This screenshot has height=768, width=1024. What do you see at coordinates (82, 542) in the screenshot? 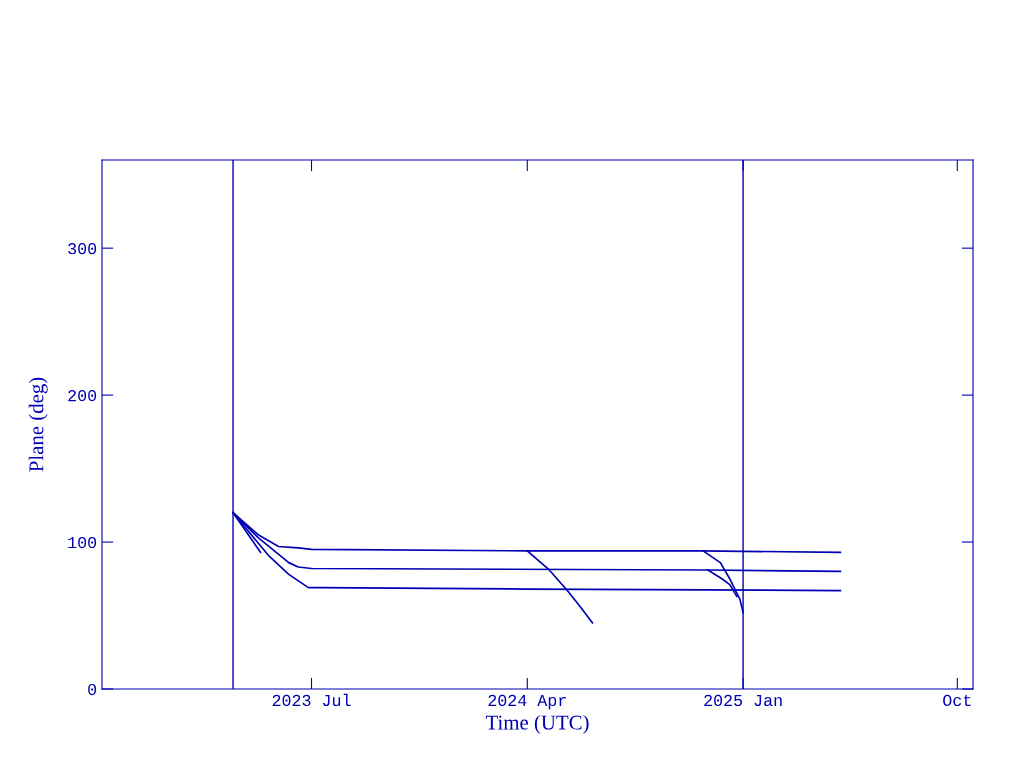
I see `y-tick-label: 100` at bounding box center [82, 542].